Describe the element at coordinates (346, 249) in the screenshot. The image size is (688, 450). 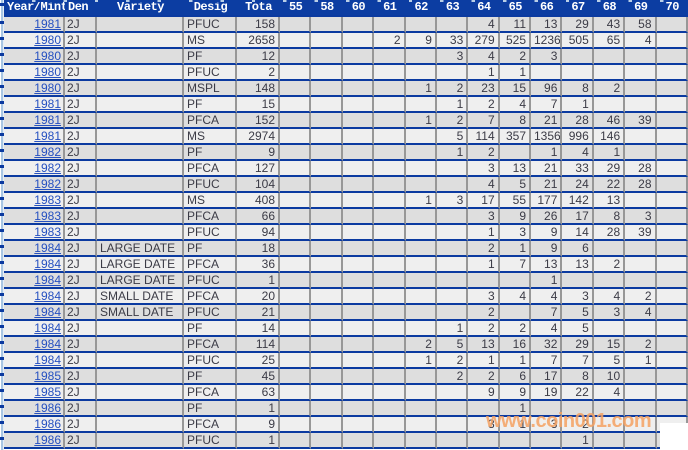
I see `table-row: 1984 2J LARGE DATE PF 18 2 1 9 6` at that location.